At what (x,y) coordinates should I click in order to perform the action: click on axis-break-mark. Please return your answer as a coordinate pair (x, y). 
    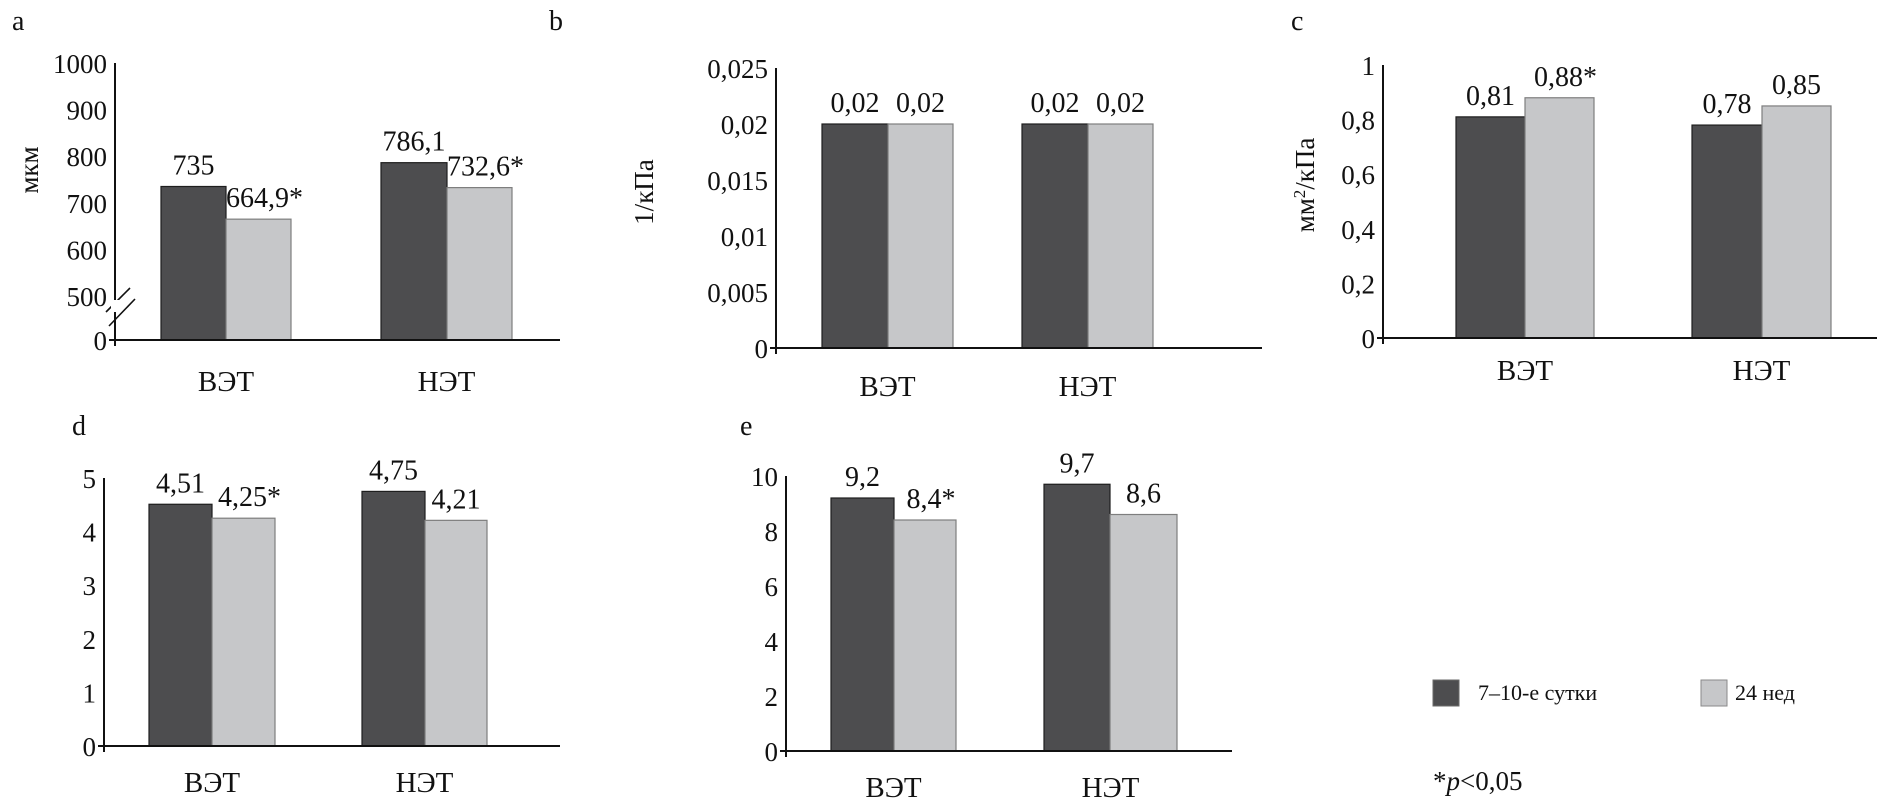
    Looking at the image, I should click on (122, 312).